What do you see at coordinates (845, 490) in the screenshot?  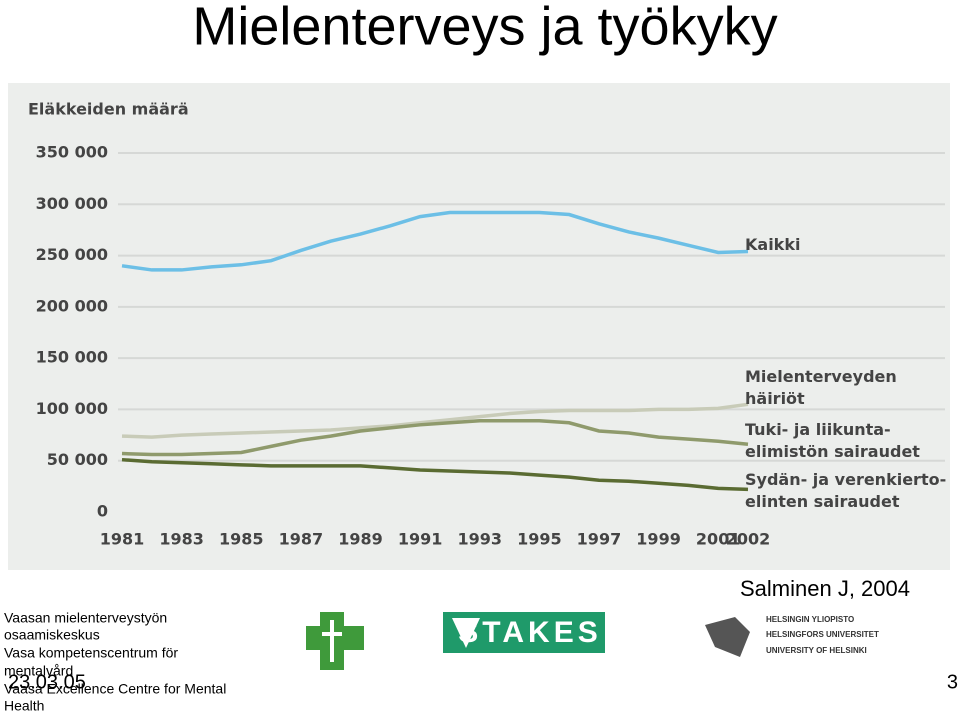 I see `legend-label: Sydän- ja verenkierto-elinten sairaudet` at bounding box center [845, 490].